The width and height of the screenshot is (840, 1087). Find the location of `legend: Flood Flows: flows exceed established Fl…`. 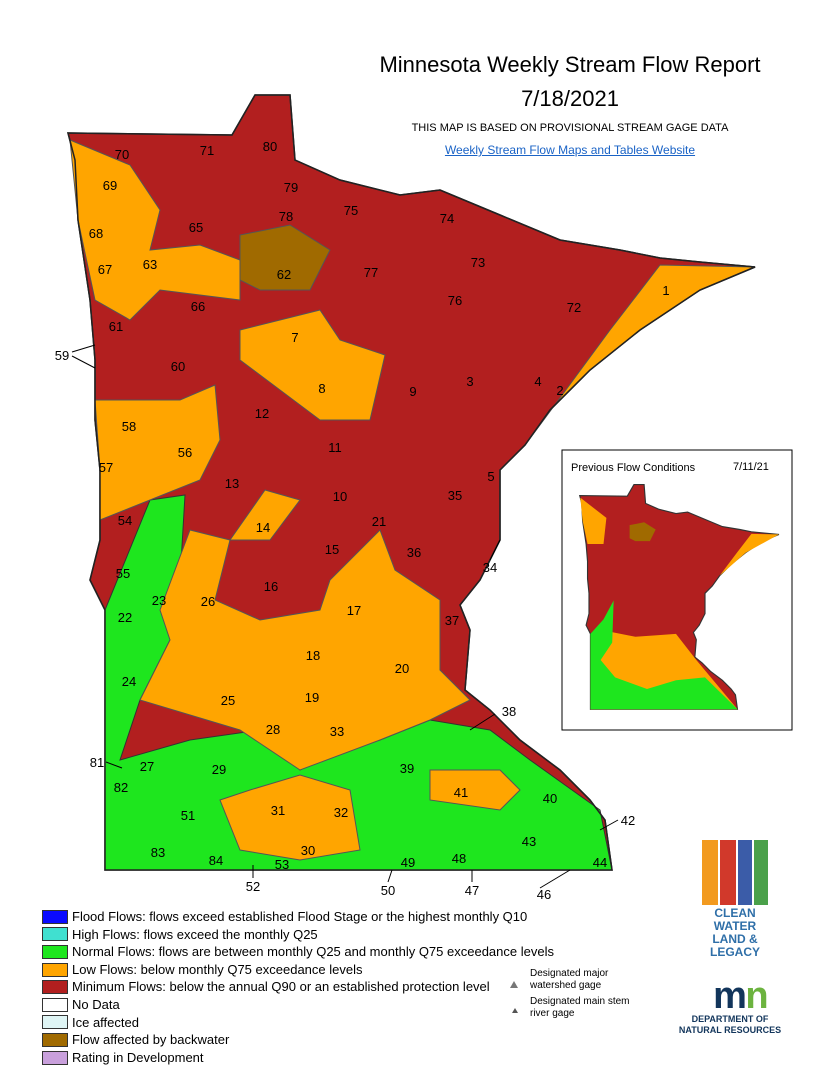

legend: Flood Flows: flows exceed established Fl… is located at coordinates (298, 987).